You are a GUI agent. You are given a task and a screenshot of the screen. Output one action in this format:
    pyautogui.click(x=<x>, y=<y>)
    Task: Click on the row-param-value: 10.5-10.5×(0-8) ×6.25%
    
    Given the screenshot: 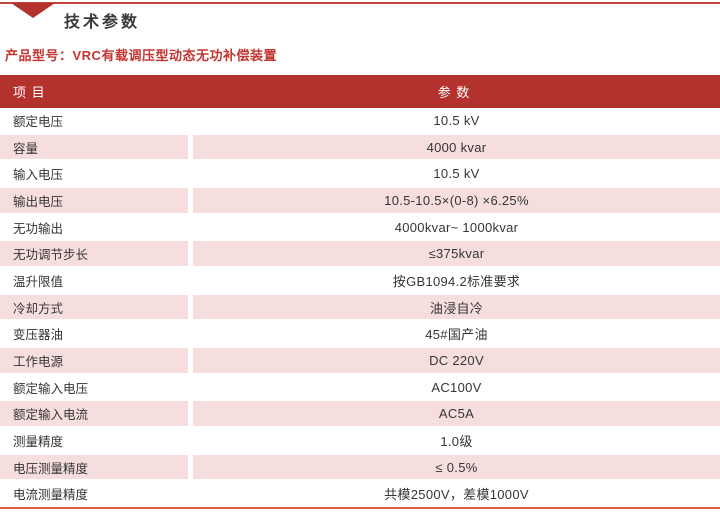 What is the action you would take?
    pyautogui.click(x=456, y=200)
    